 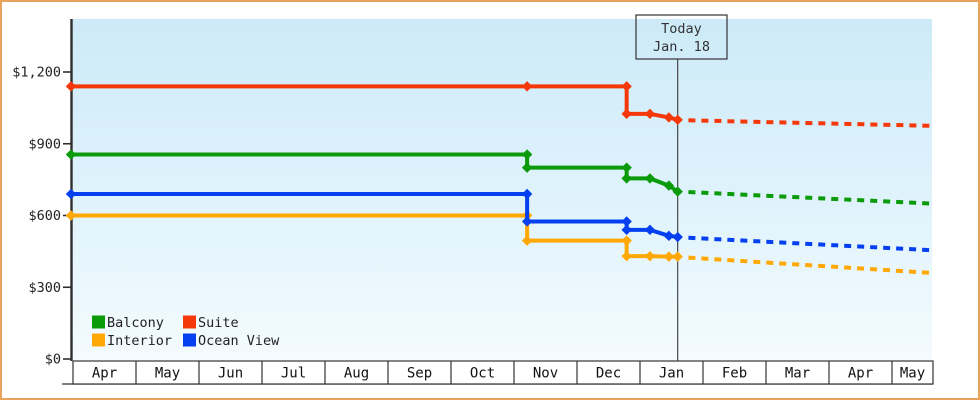 What do you see at coordinates (671, 374) in the screenshot?
I see `month-label: Jan` at bounding box center [671, 374].